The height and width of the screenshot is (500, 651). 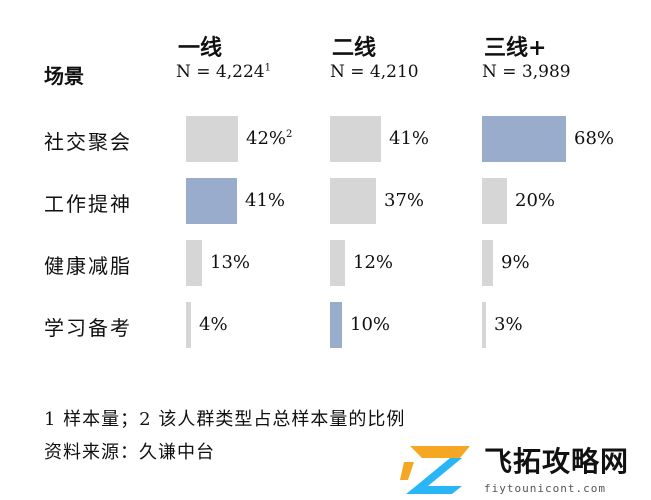 I want to click on column-n-1: N = 4,2241, so click(x=223, y=72).